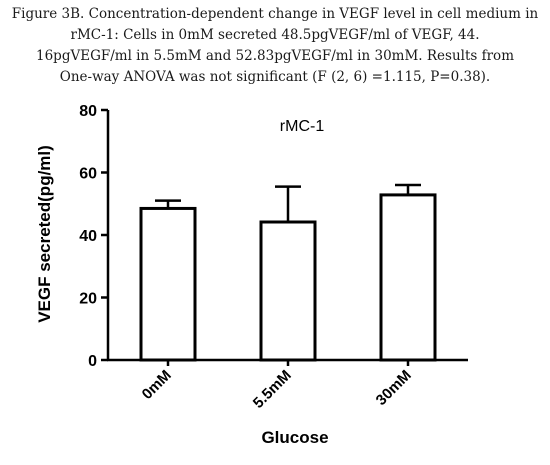 This screenshot has width=550, height=465. Describe the element at coordinates (92, 361) in the screenshot. I see `y-tick-label-0: 0` at that location.